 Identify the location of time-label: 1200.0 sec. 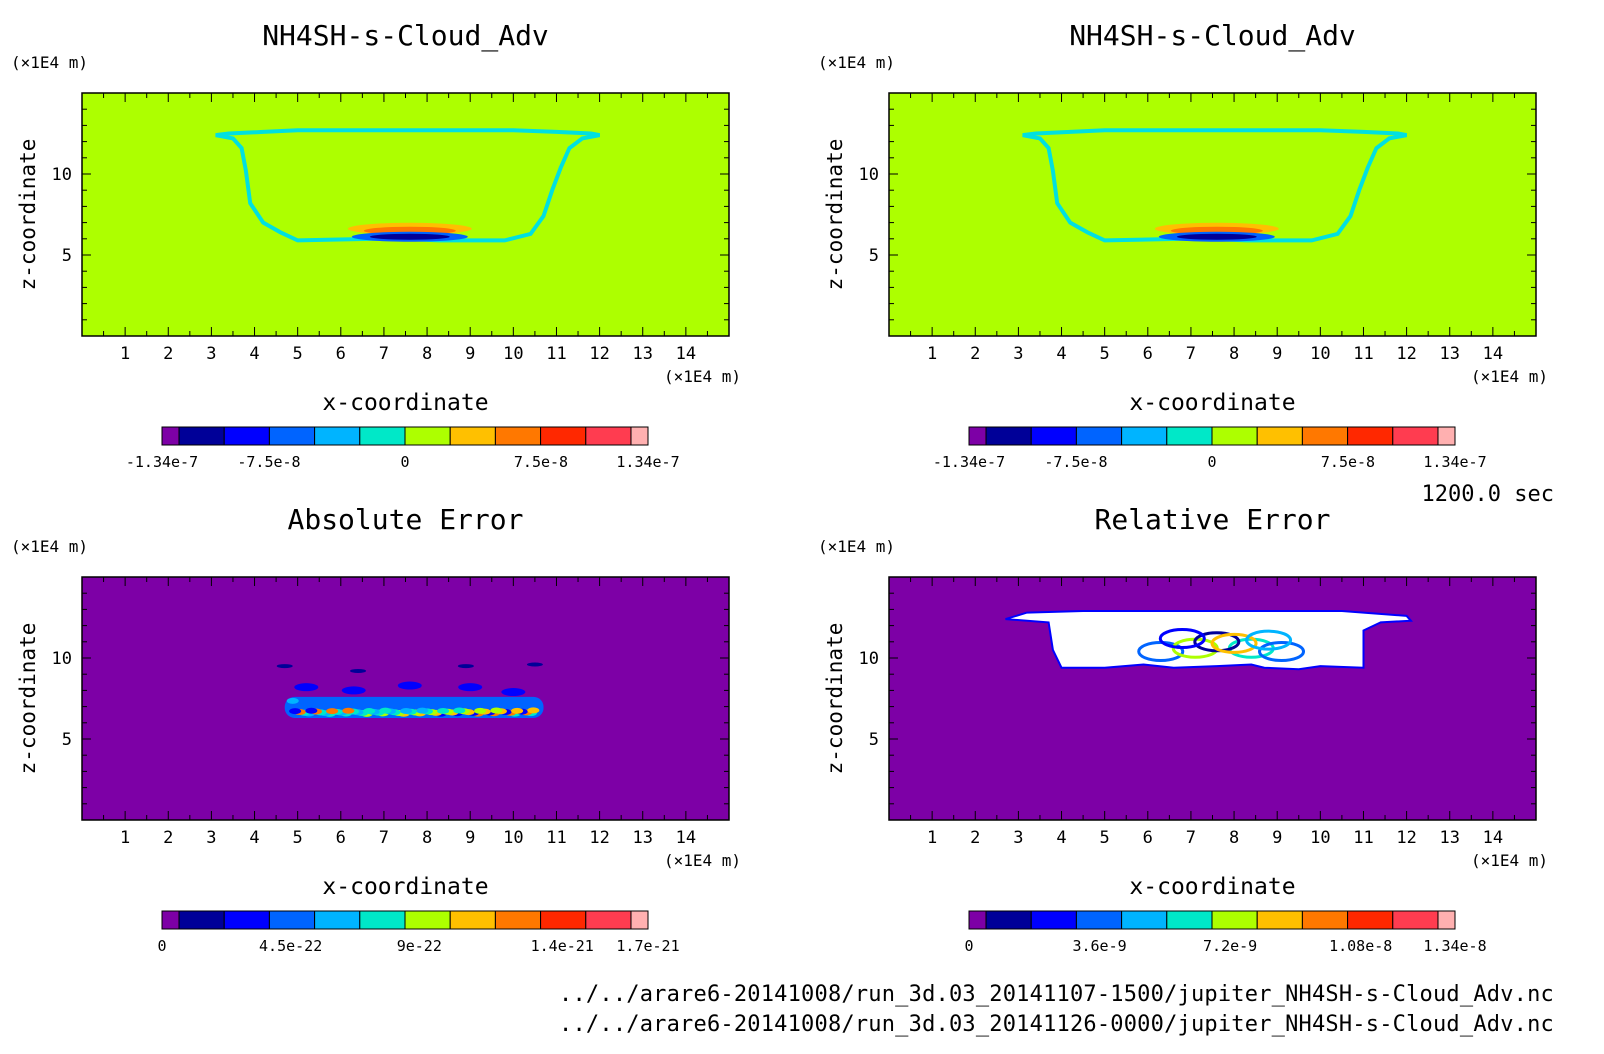
(1487, 494).